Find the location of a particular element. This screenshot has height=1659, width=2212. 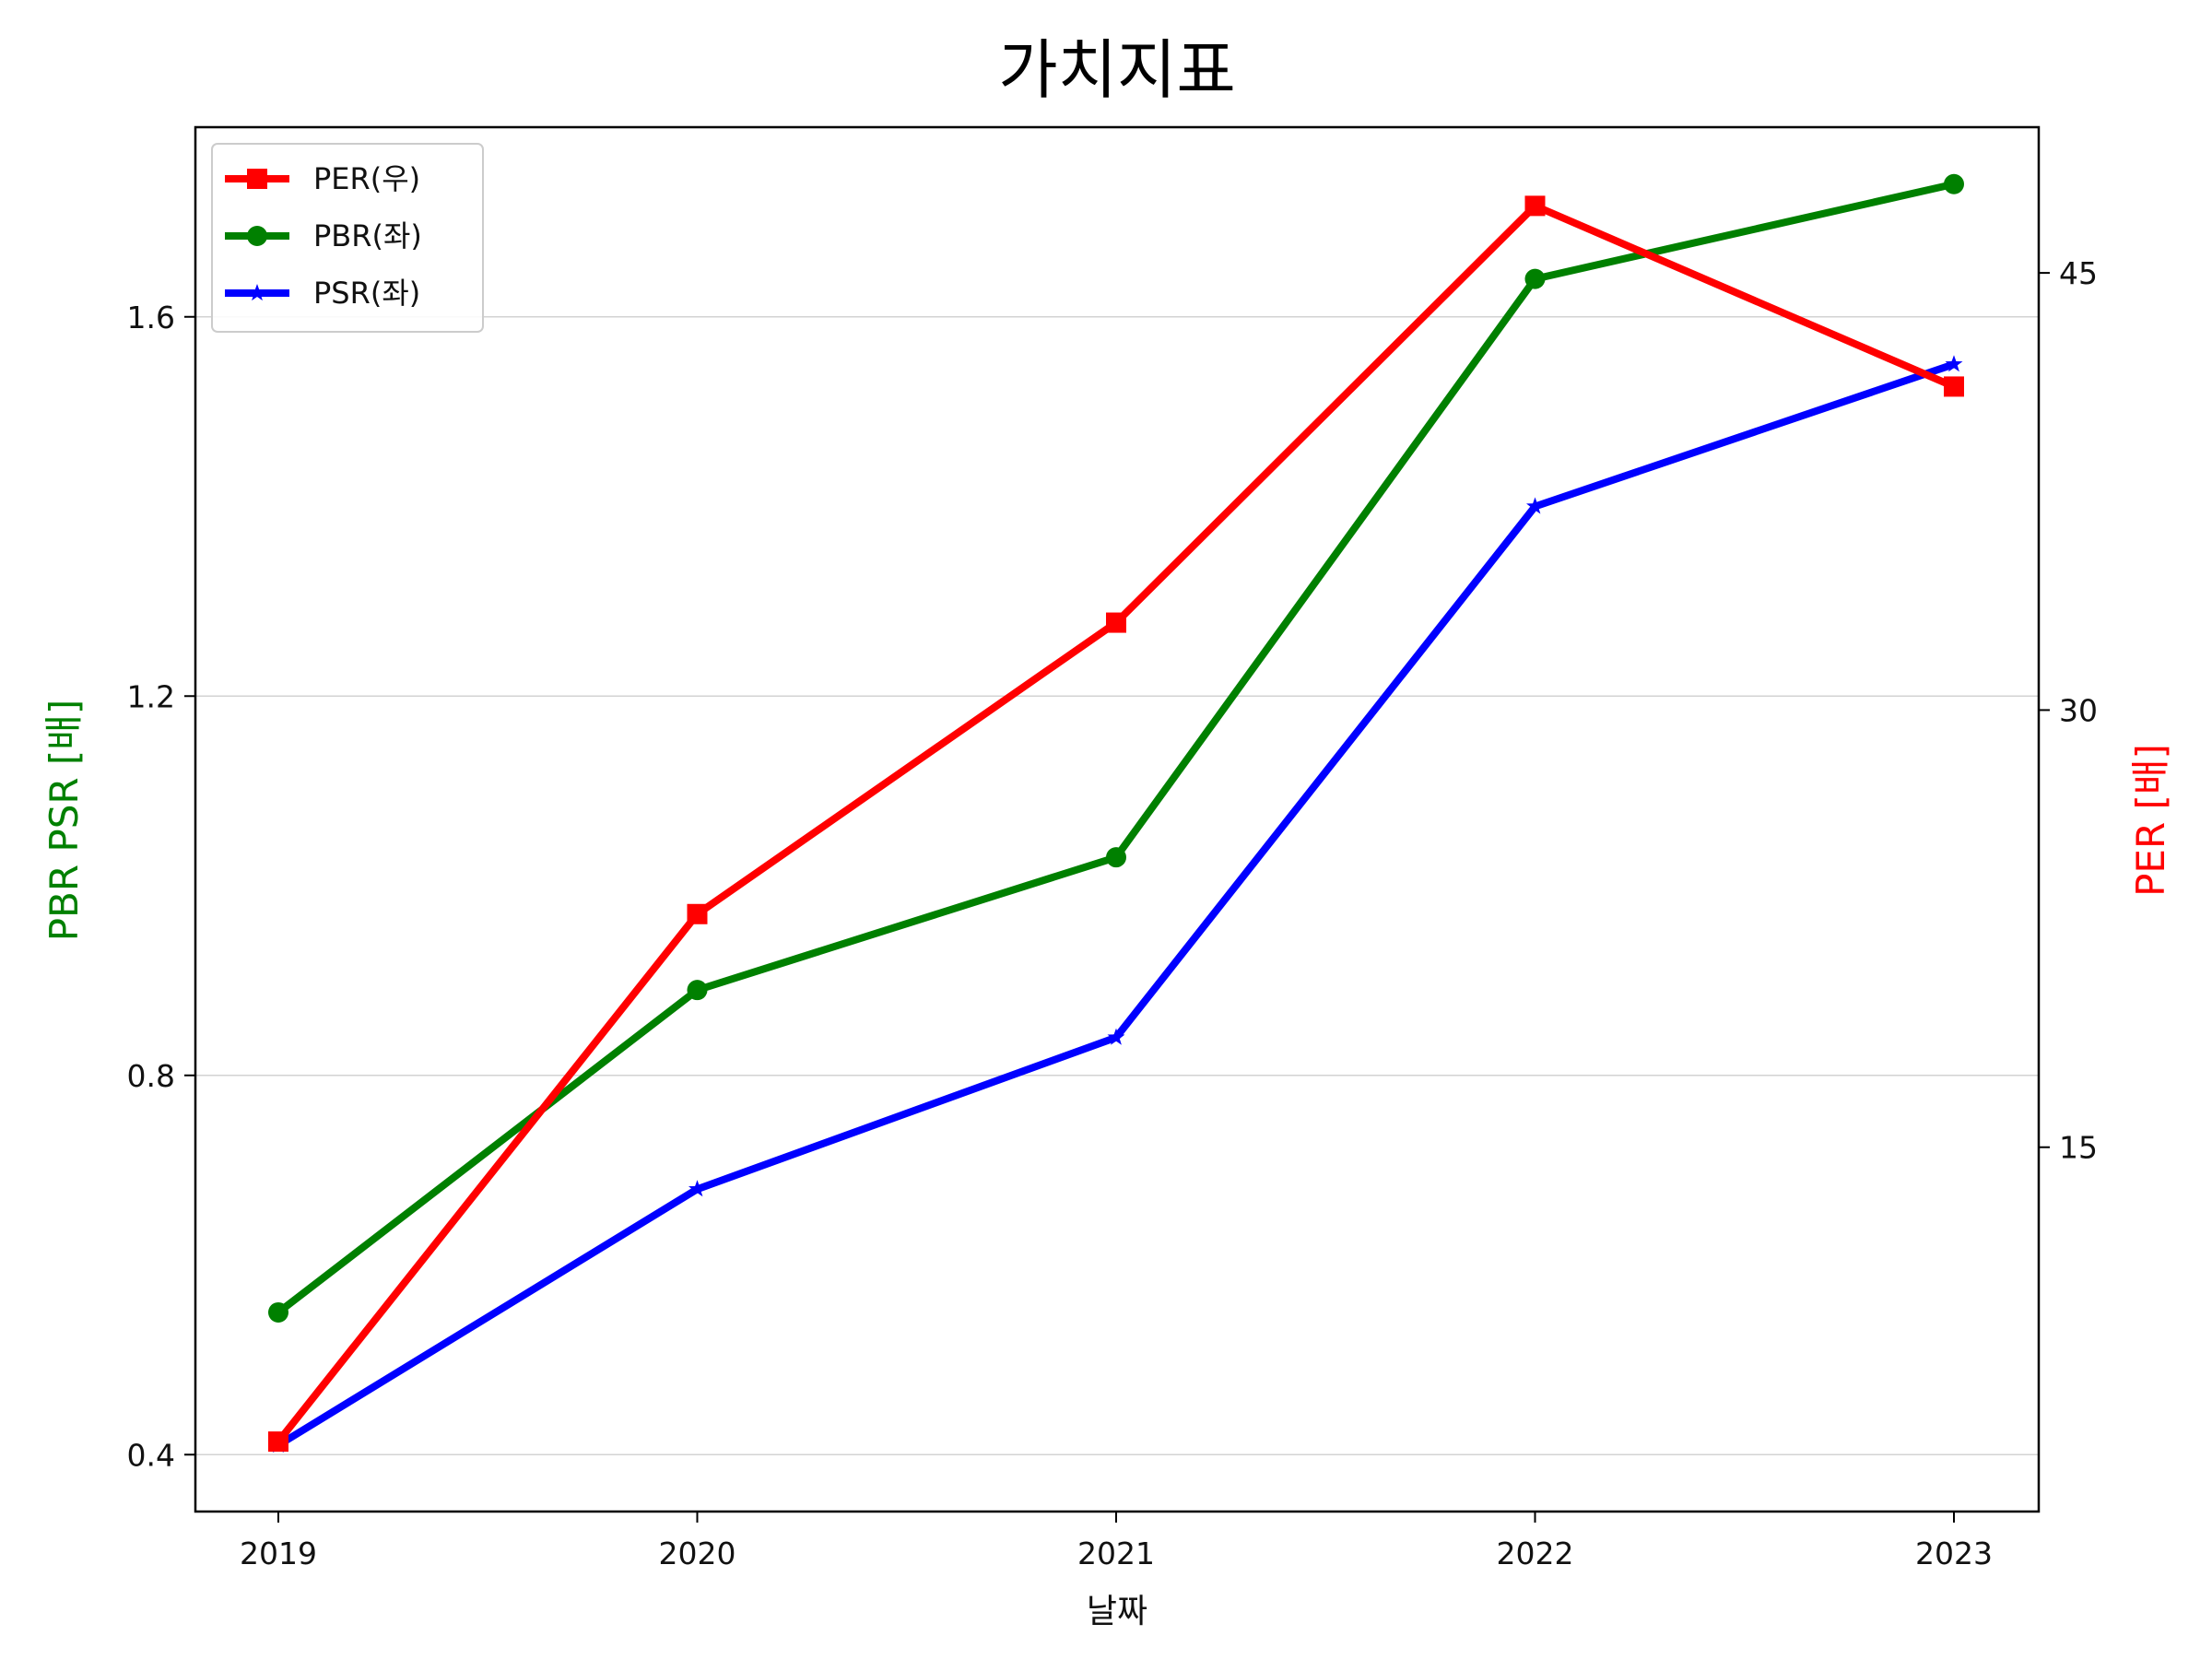

legend-entry: PER(우) is located at coordinates (322, 178).